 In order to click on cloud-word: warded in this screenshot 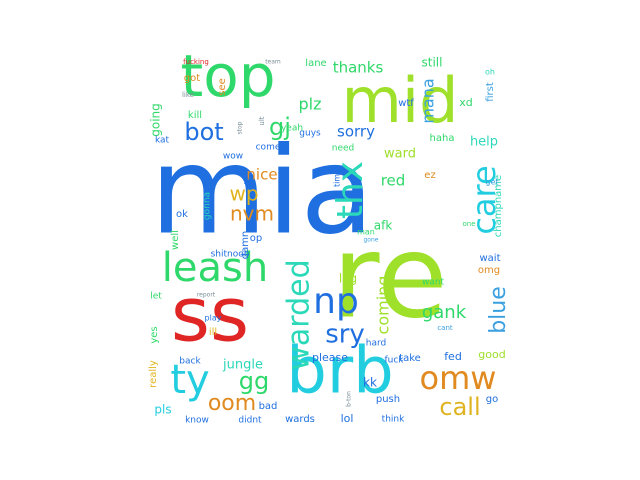, I will do `click(299, 314)`.